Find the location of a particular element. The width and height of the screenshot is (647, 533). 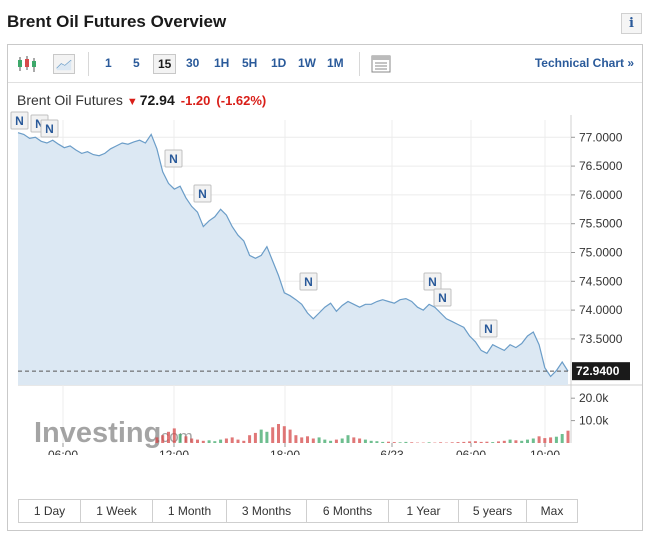

technical-chart-link: Technical Chart » is located at coordinates (584, 63).